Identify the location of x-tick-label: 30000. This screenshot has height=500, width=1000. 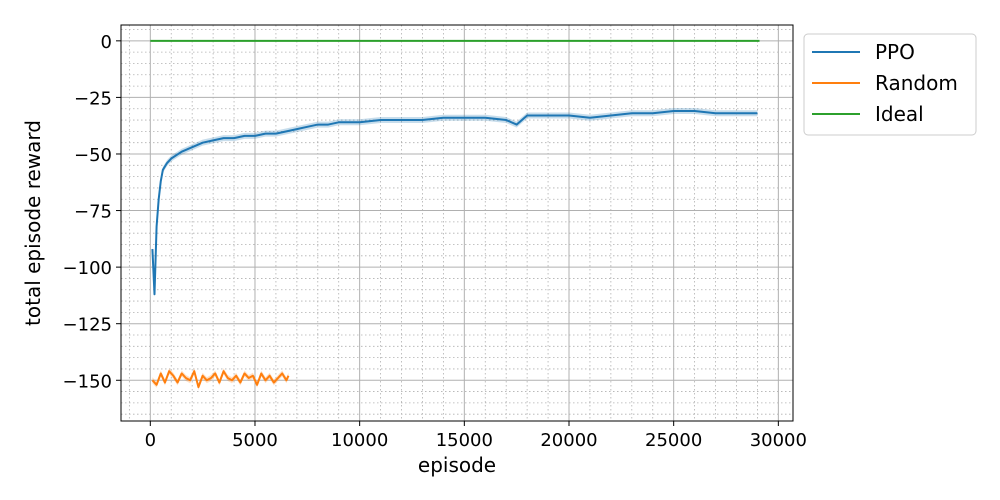
(778, 440).